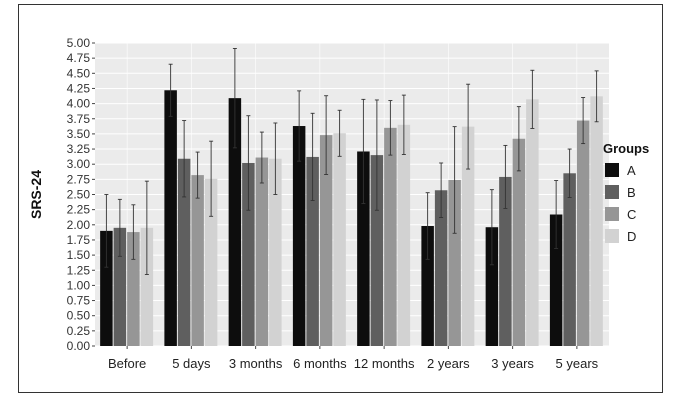 The image size is (683, 399). What do you see at coordinates (612, 214) in the screenshot?
I see `legend-key-C` at bounding box center [612, 214].